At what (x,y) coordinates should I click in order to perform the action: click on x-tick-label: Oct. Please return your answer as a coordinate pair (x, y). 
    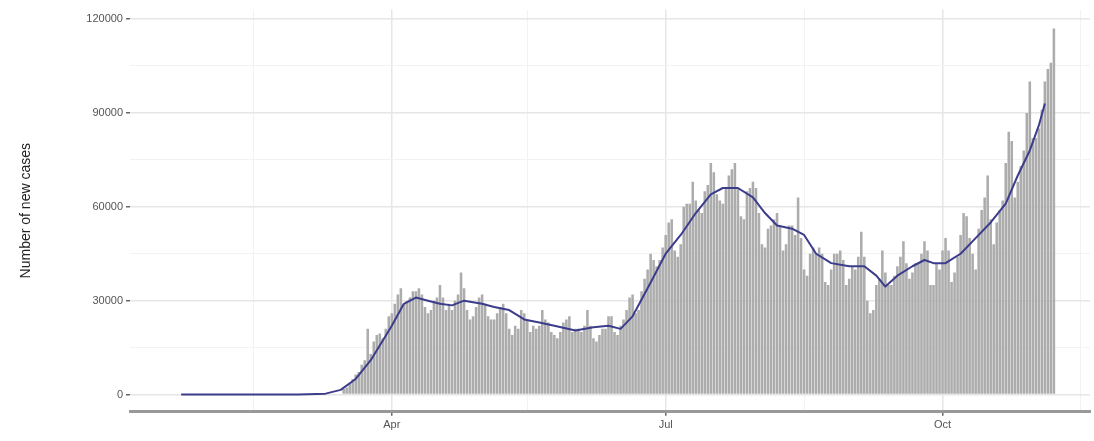
    Looking at the image, I should click on (942, 424).